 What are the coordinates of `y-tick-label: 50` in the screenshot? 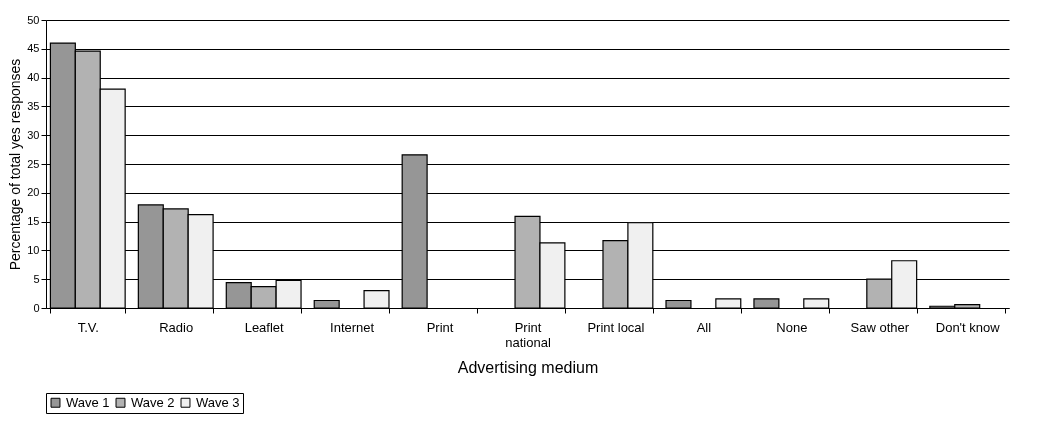 It's located at (33, 19).